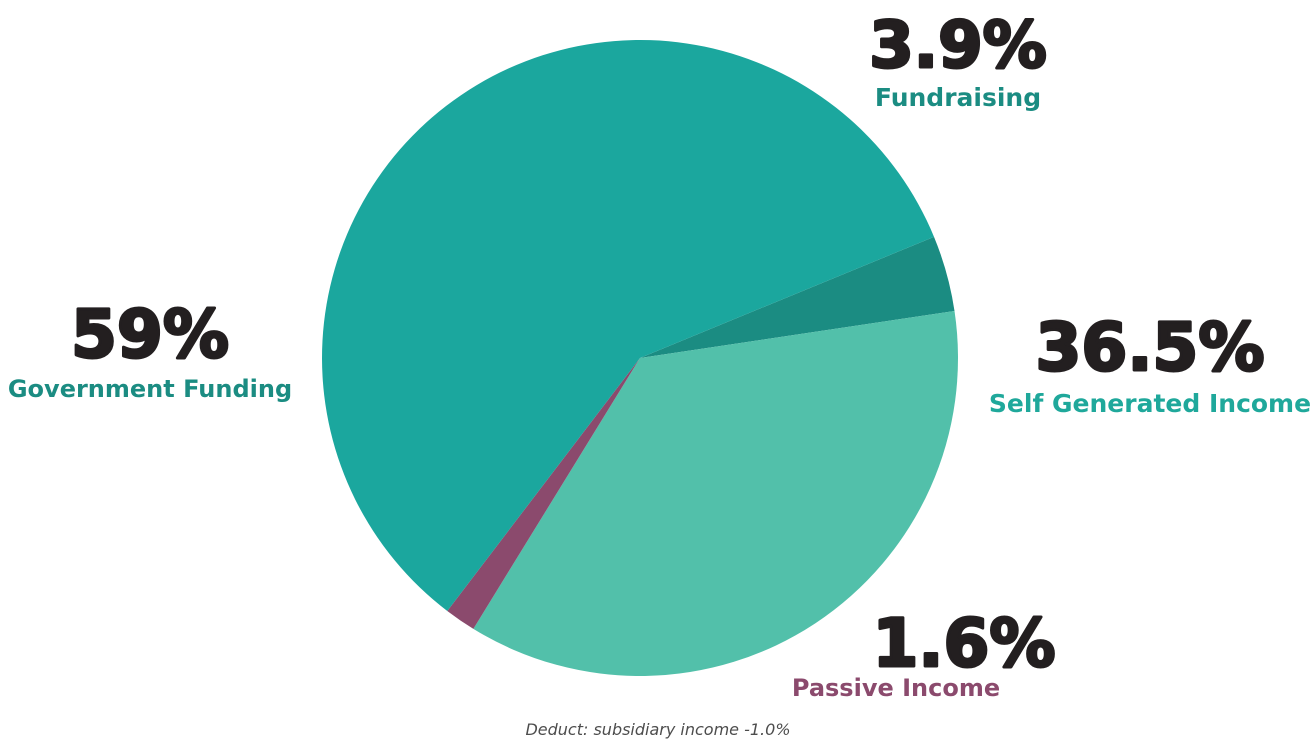  Describe the element at coordinates (150, 389) in the screenshot. I see `government-funding-label: Government Funding` at that location.